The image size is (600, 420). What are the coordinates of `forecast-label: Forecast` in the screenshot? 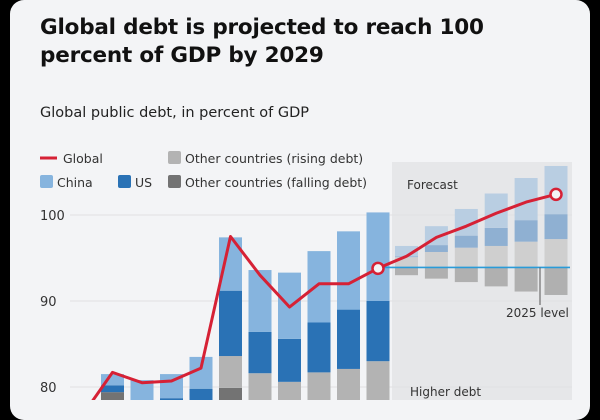 It's located at (432, 185).